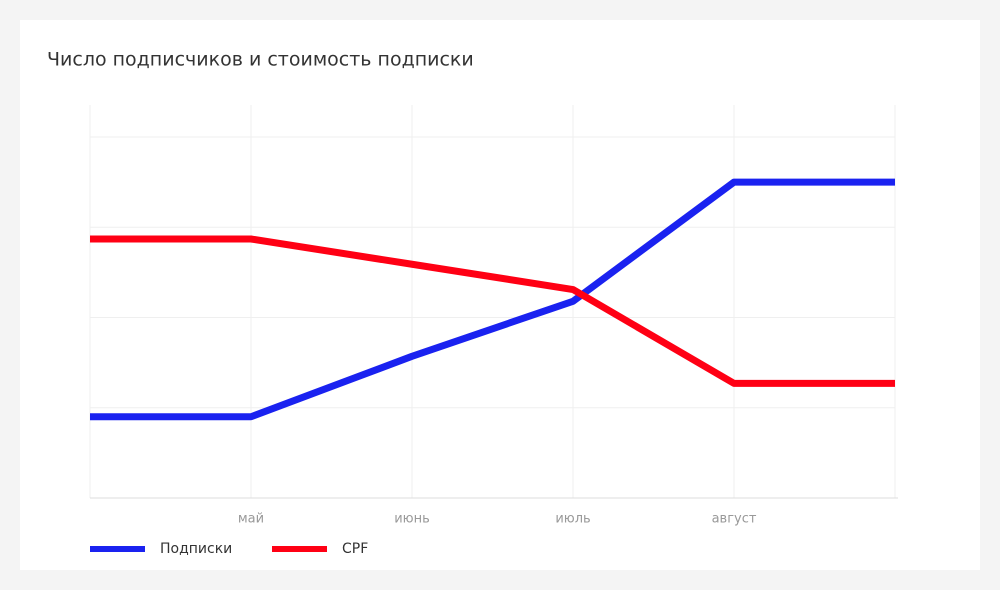  Describe the element at coordinates (572, 519) in the screenshot. I see `x-tick-label: июль` at that location.